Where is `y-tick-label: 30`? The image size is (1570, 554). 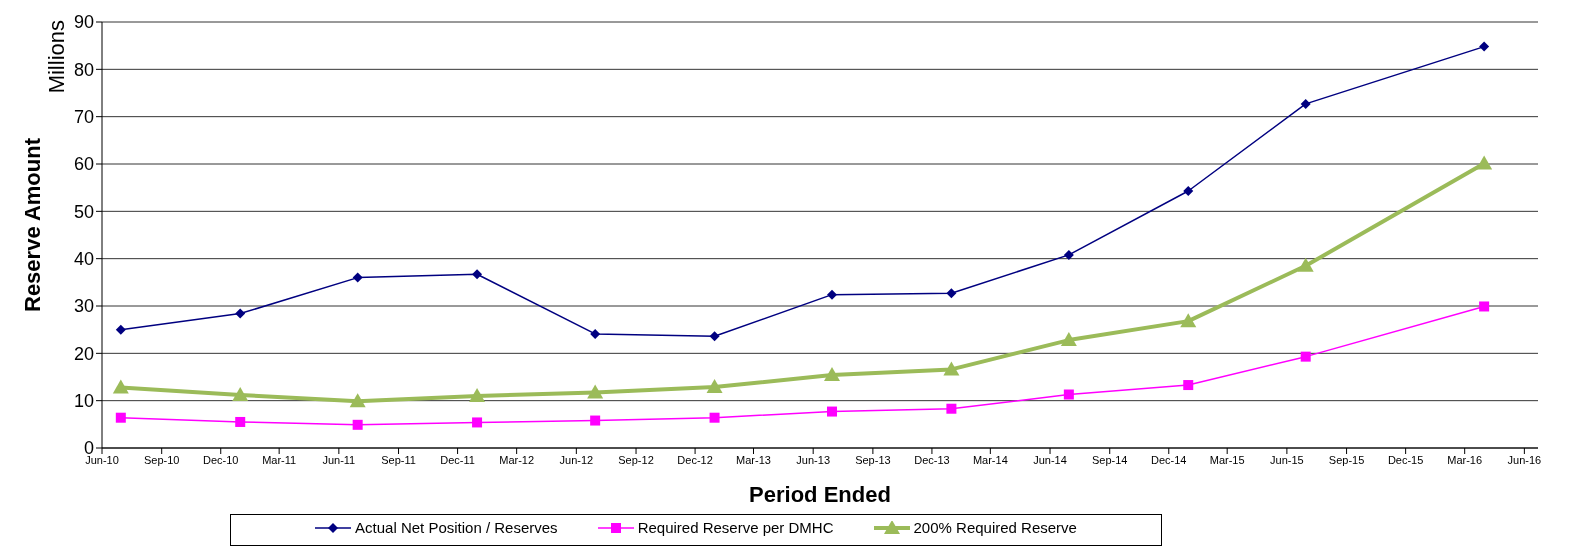
y-tick-label: 30 is located at coordinates (83, 306).